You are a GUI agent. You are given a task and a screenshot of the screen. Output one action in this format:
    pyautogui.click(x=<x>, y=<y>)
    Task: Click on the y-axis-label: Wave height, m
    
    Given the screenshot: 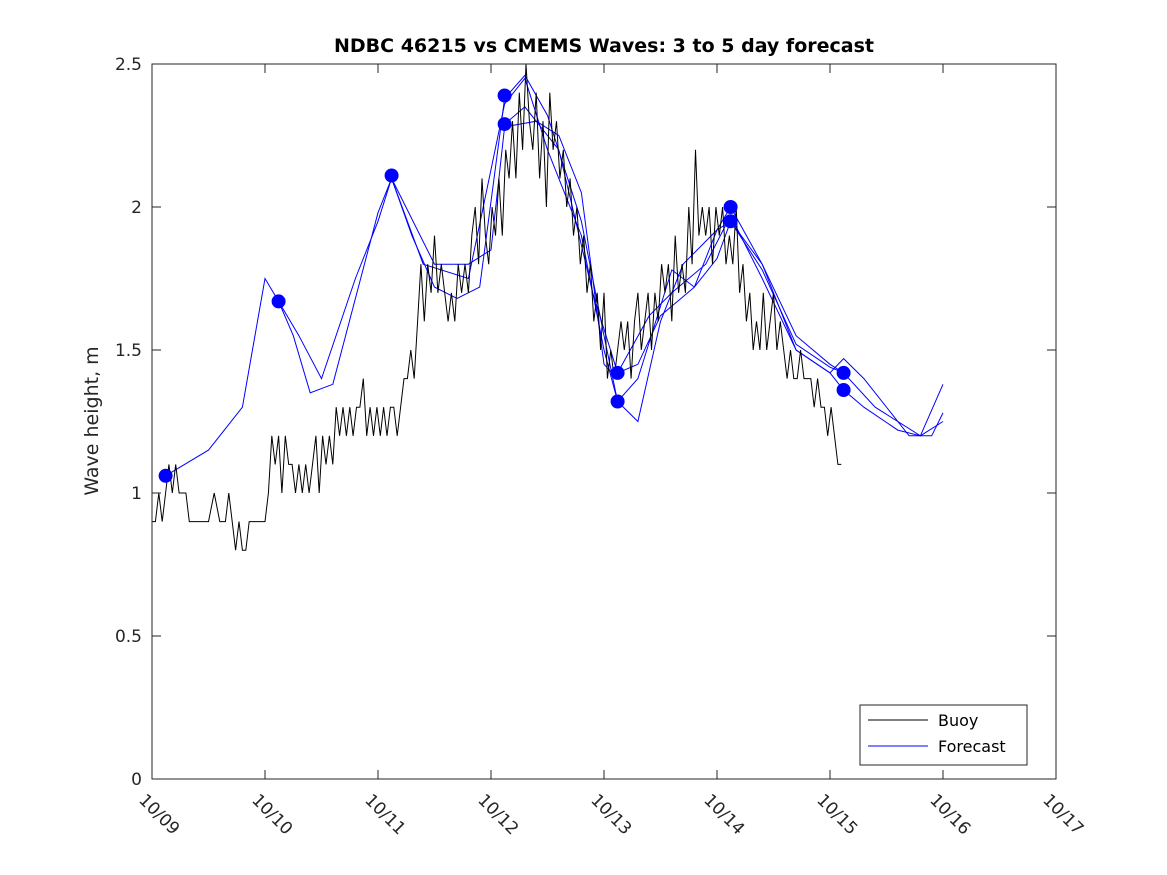 What is the action you would take?
    pyautogui.click(x=92, y=420)
    